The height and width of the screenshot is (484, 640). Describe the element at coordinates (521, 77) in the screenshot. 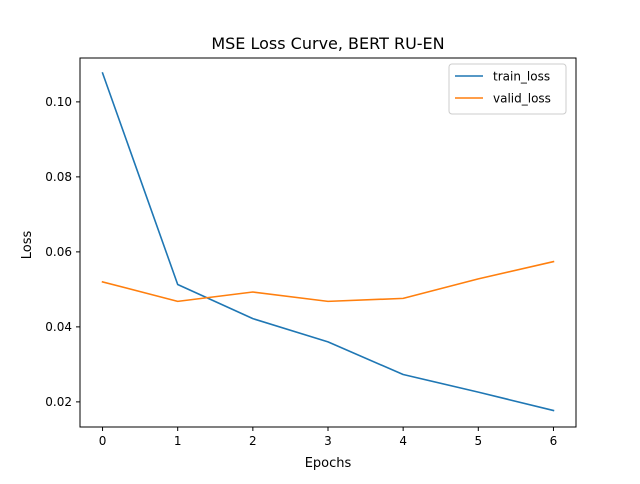

I see `legend-label-train-loss: train_loss` at that location.